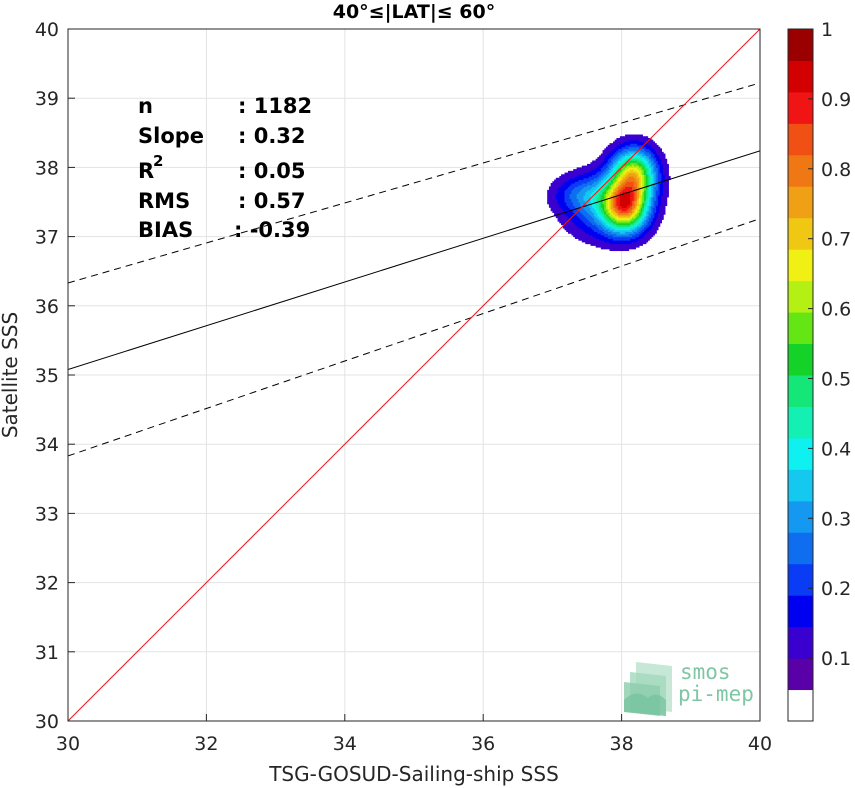 The image size is (855, 788). What do you see at coordinates (648, 689) in the screenshot?
I see `logo-mark-icon` at bounding box center [648, 689].